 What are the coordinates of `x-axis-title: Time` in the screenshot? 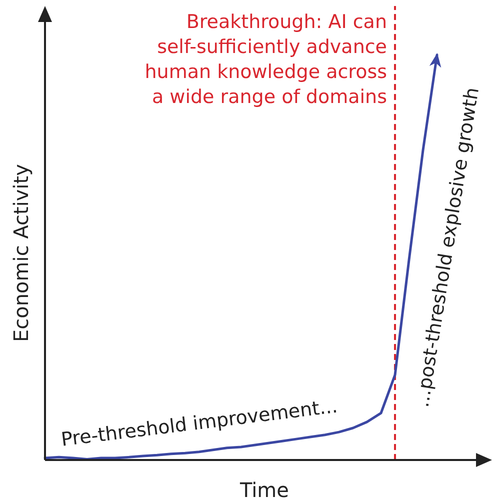 It's located at (264, 490).